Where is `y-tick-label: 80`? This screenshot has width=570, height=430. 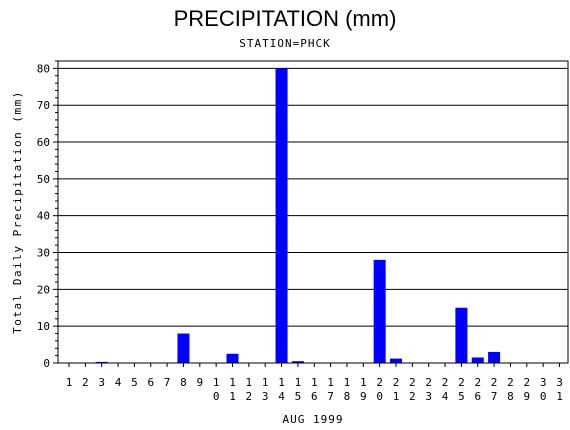
y-tick-label: 80 is located at coordinates (43, 68).